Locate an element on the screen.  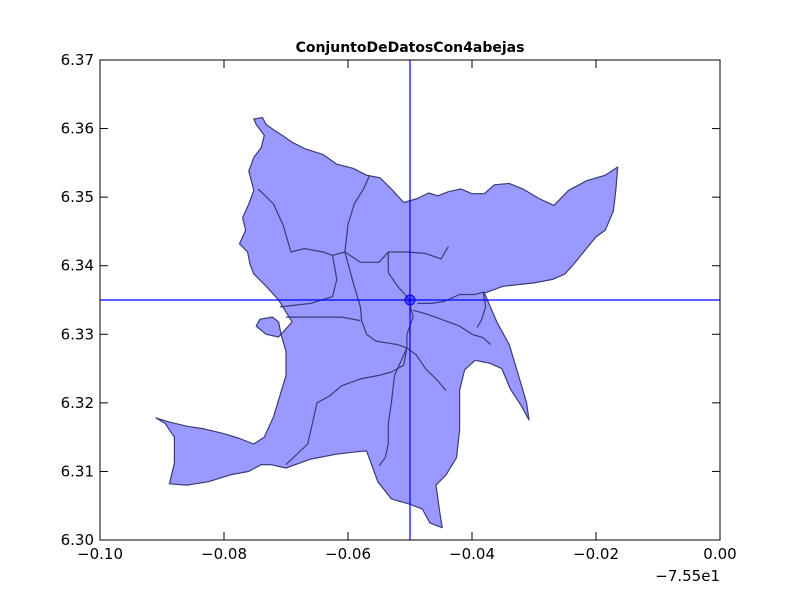
y-tick-label: 6.35 is located at coordinates (77, 197).